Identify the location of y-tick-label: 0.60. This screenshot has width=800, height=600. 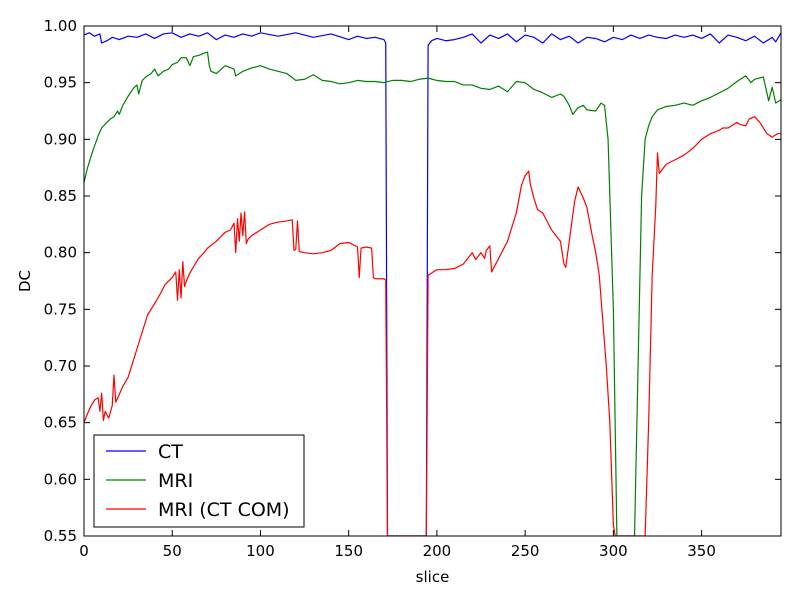
(60, 479).